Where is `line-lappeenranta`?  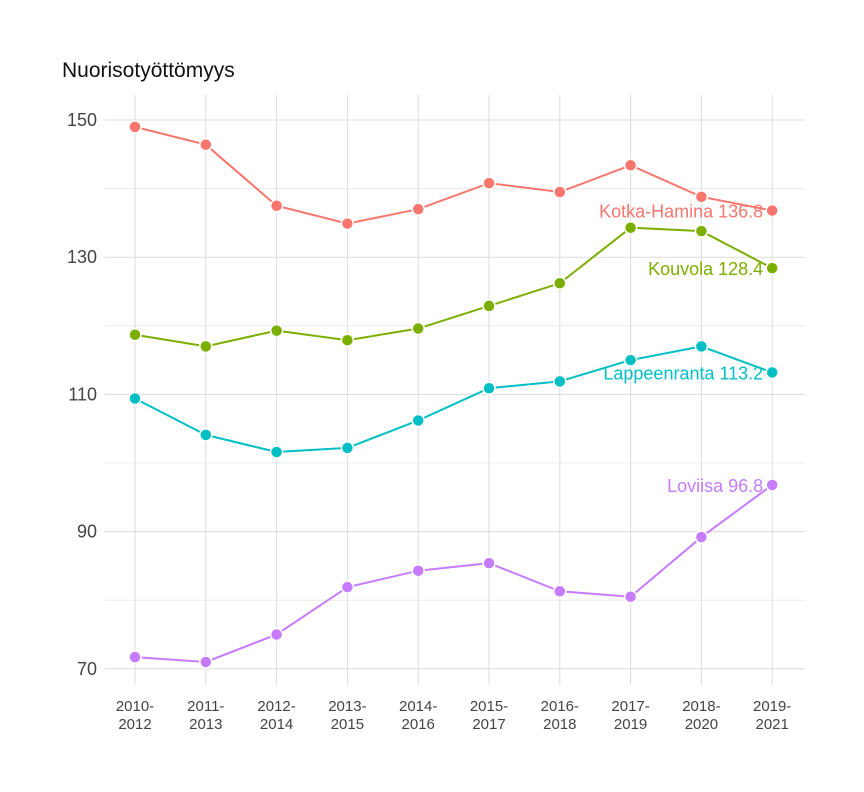
line-lappeenranta is located at coordinates (453, 399).